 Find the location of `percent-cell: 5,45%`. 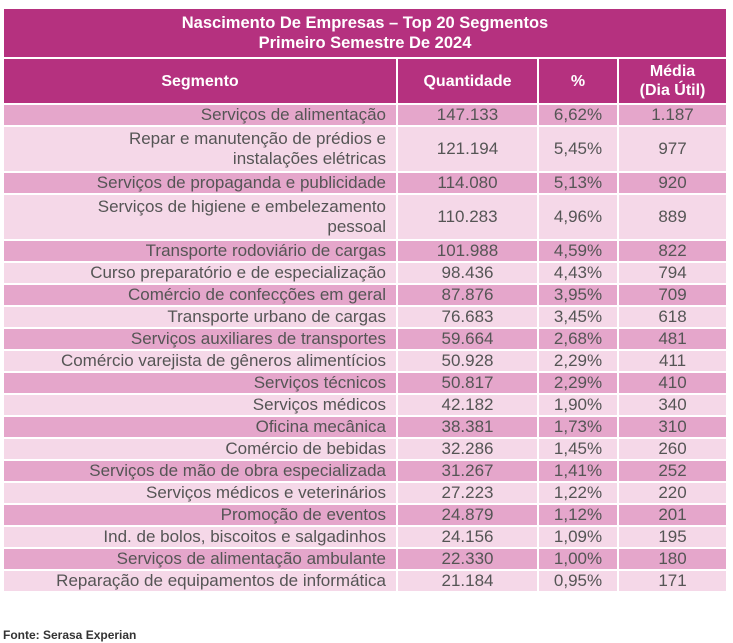

percent-cell: 5,45% is located at coordinates (578, 149).